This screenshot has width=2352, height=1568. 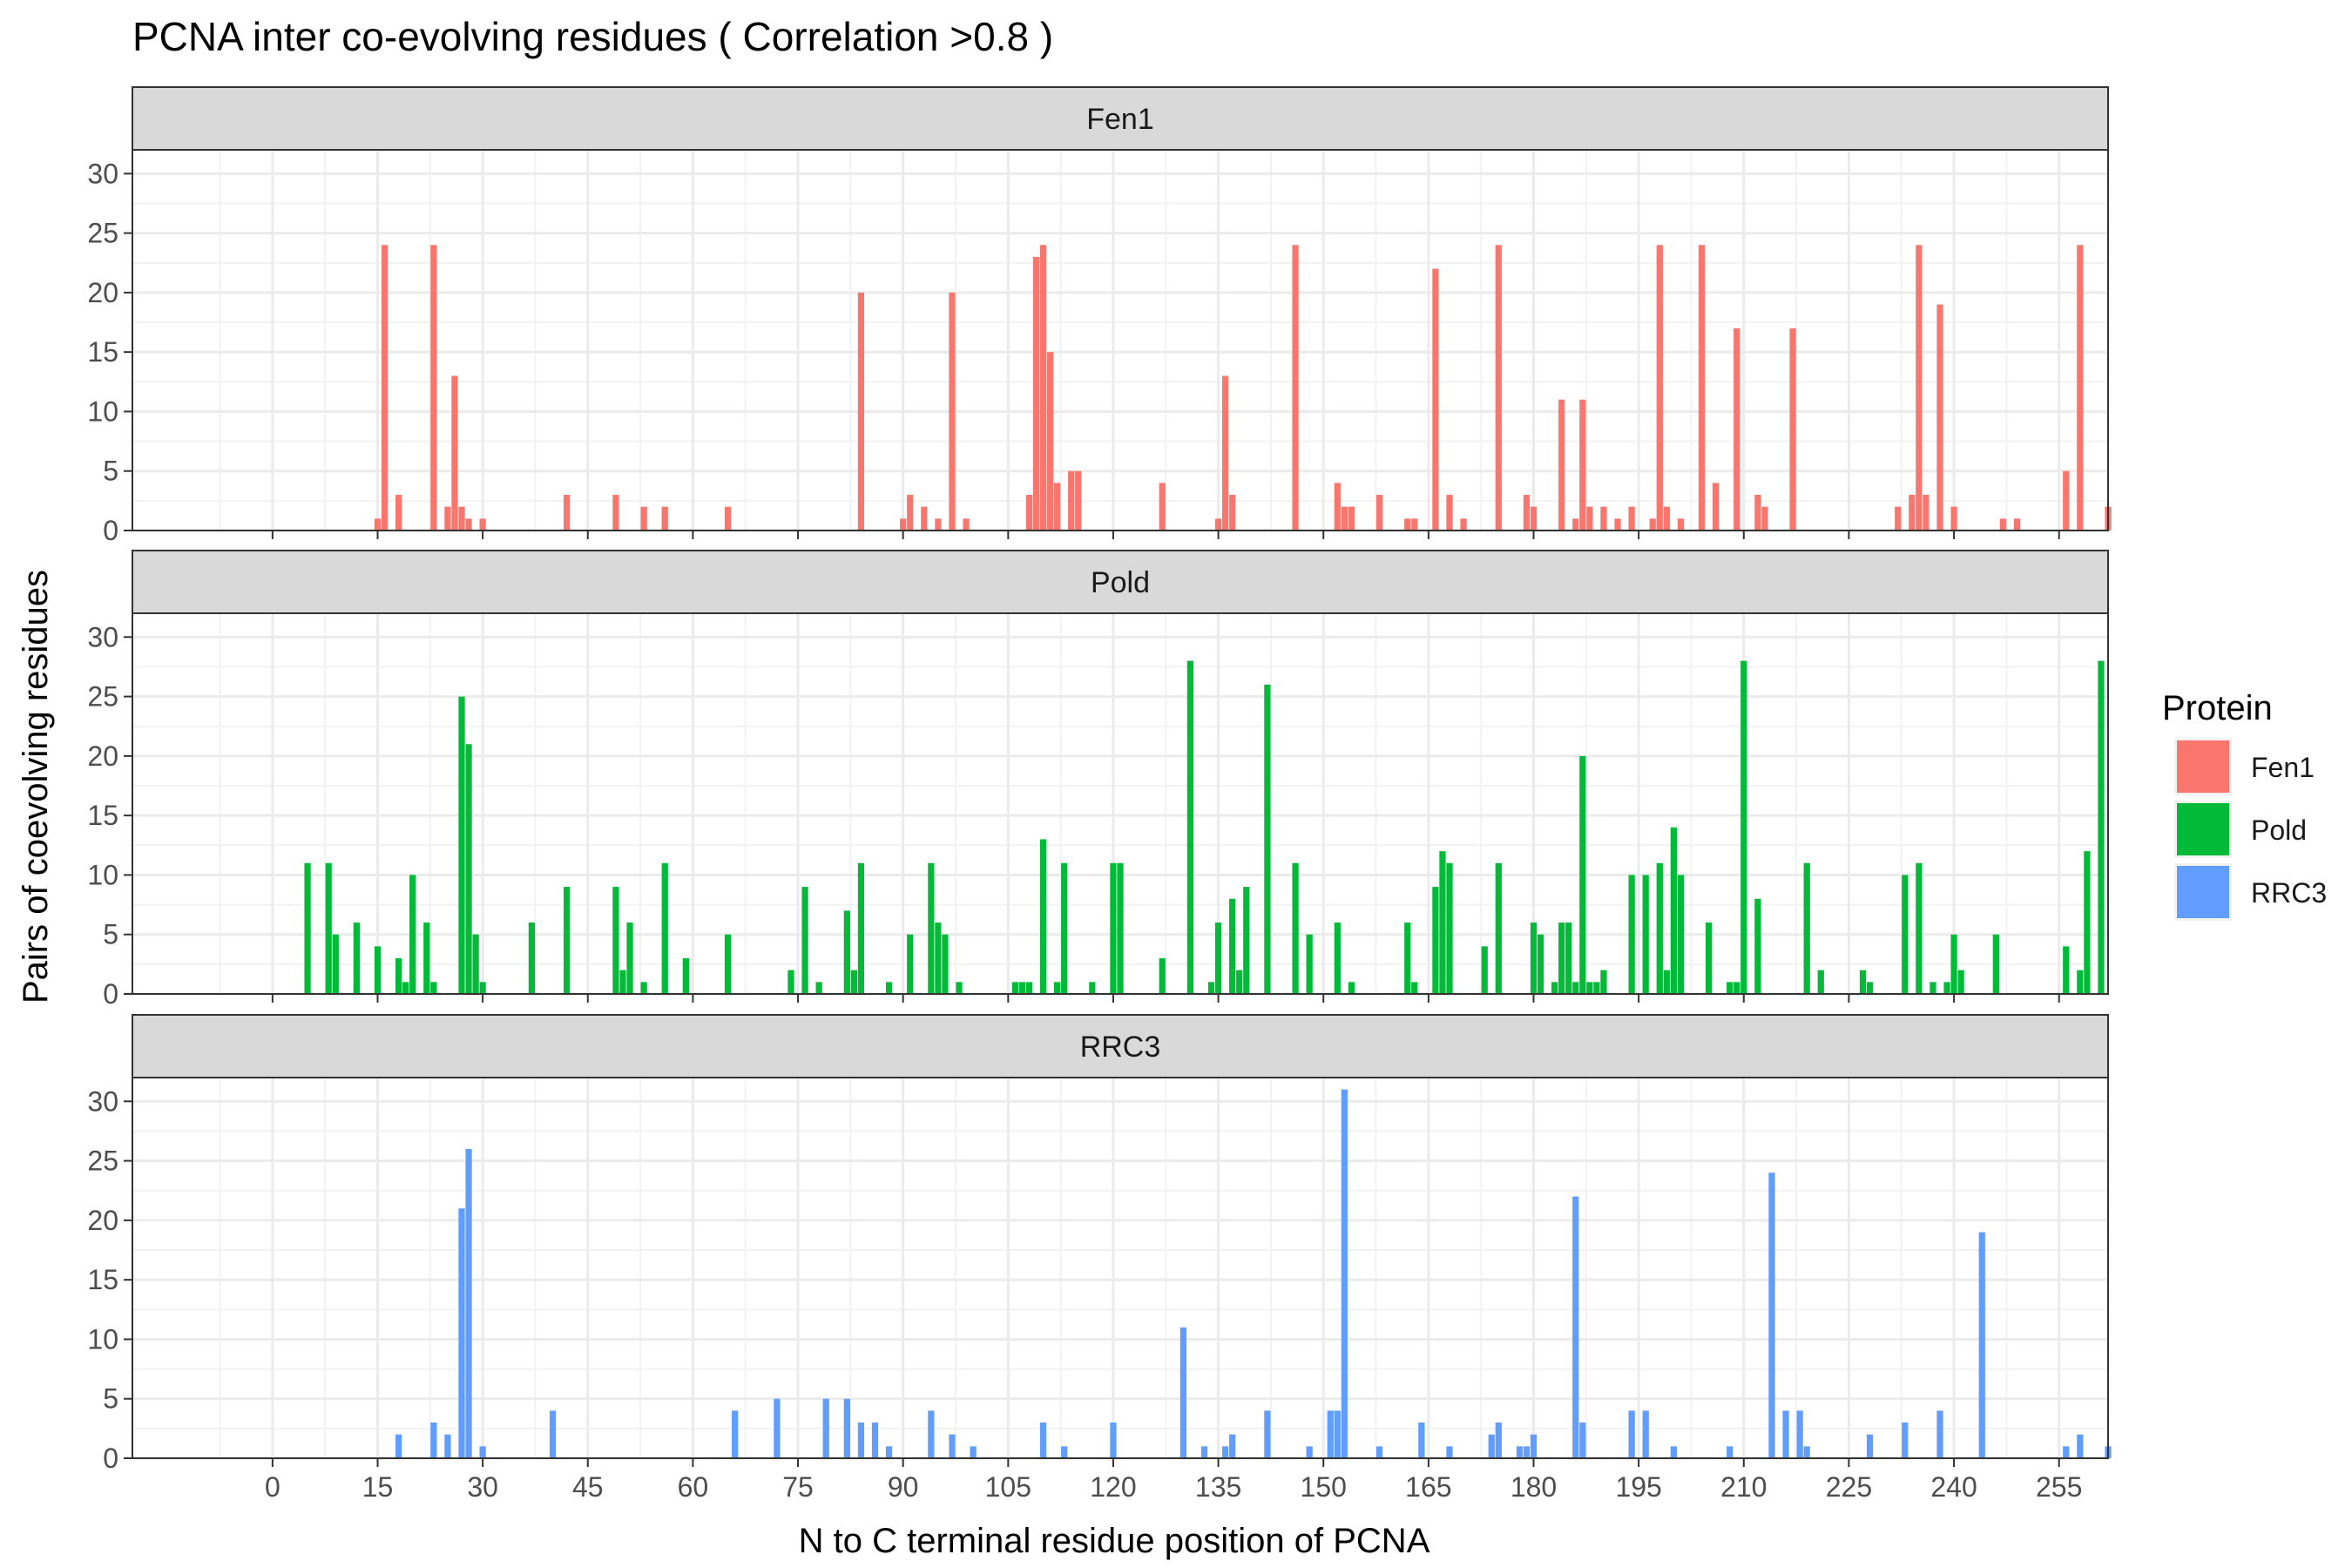 I want to click on legend-label: Fen1, so click(x=2283, y=767).